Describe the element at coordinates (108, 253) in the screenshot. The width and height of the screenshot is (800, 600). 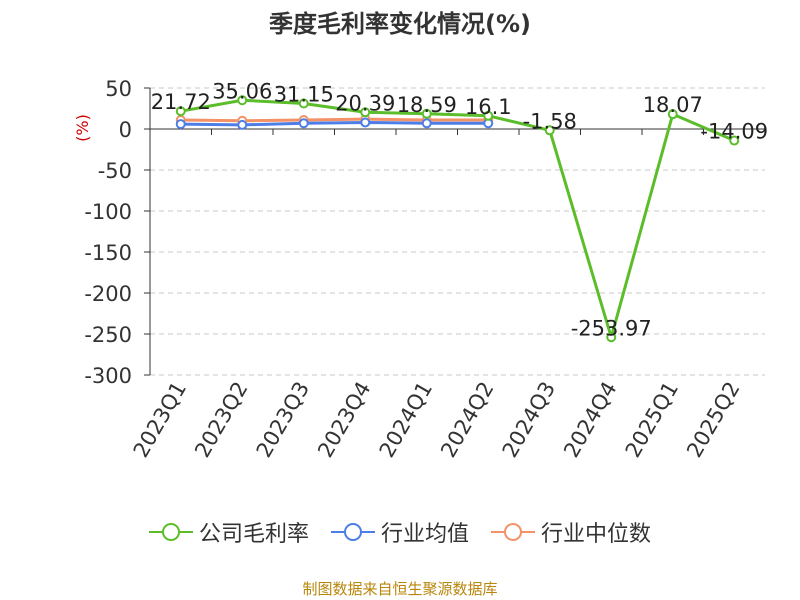
I see `y-tick-label: -150` at that location.